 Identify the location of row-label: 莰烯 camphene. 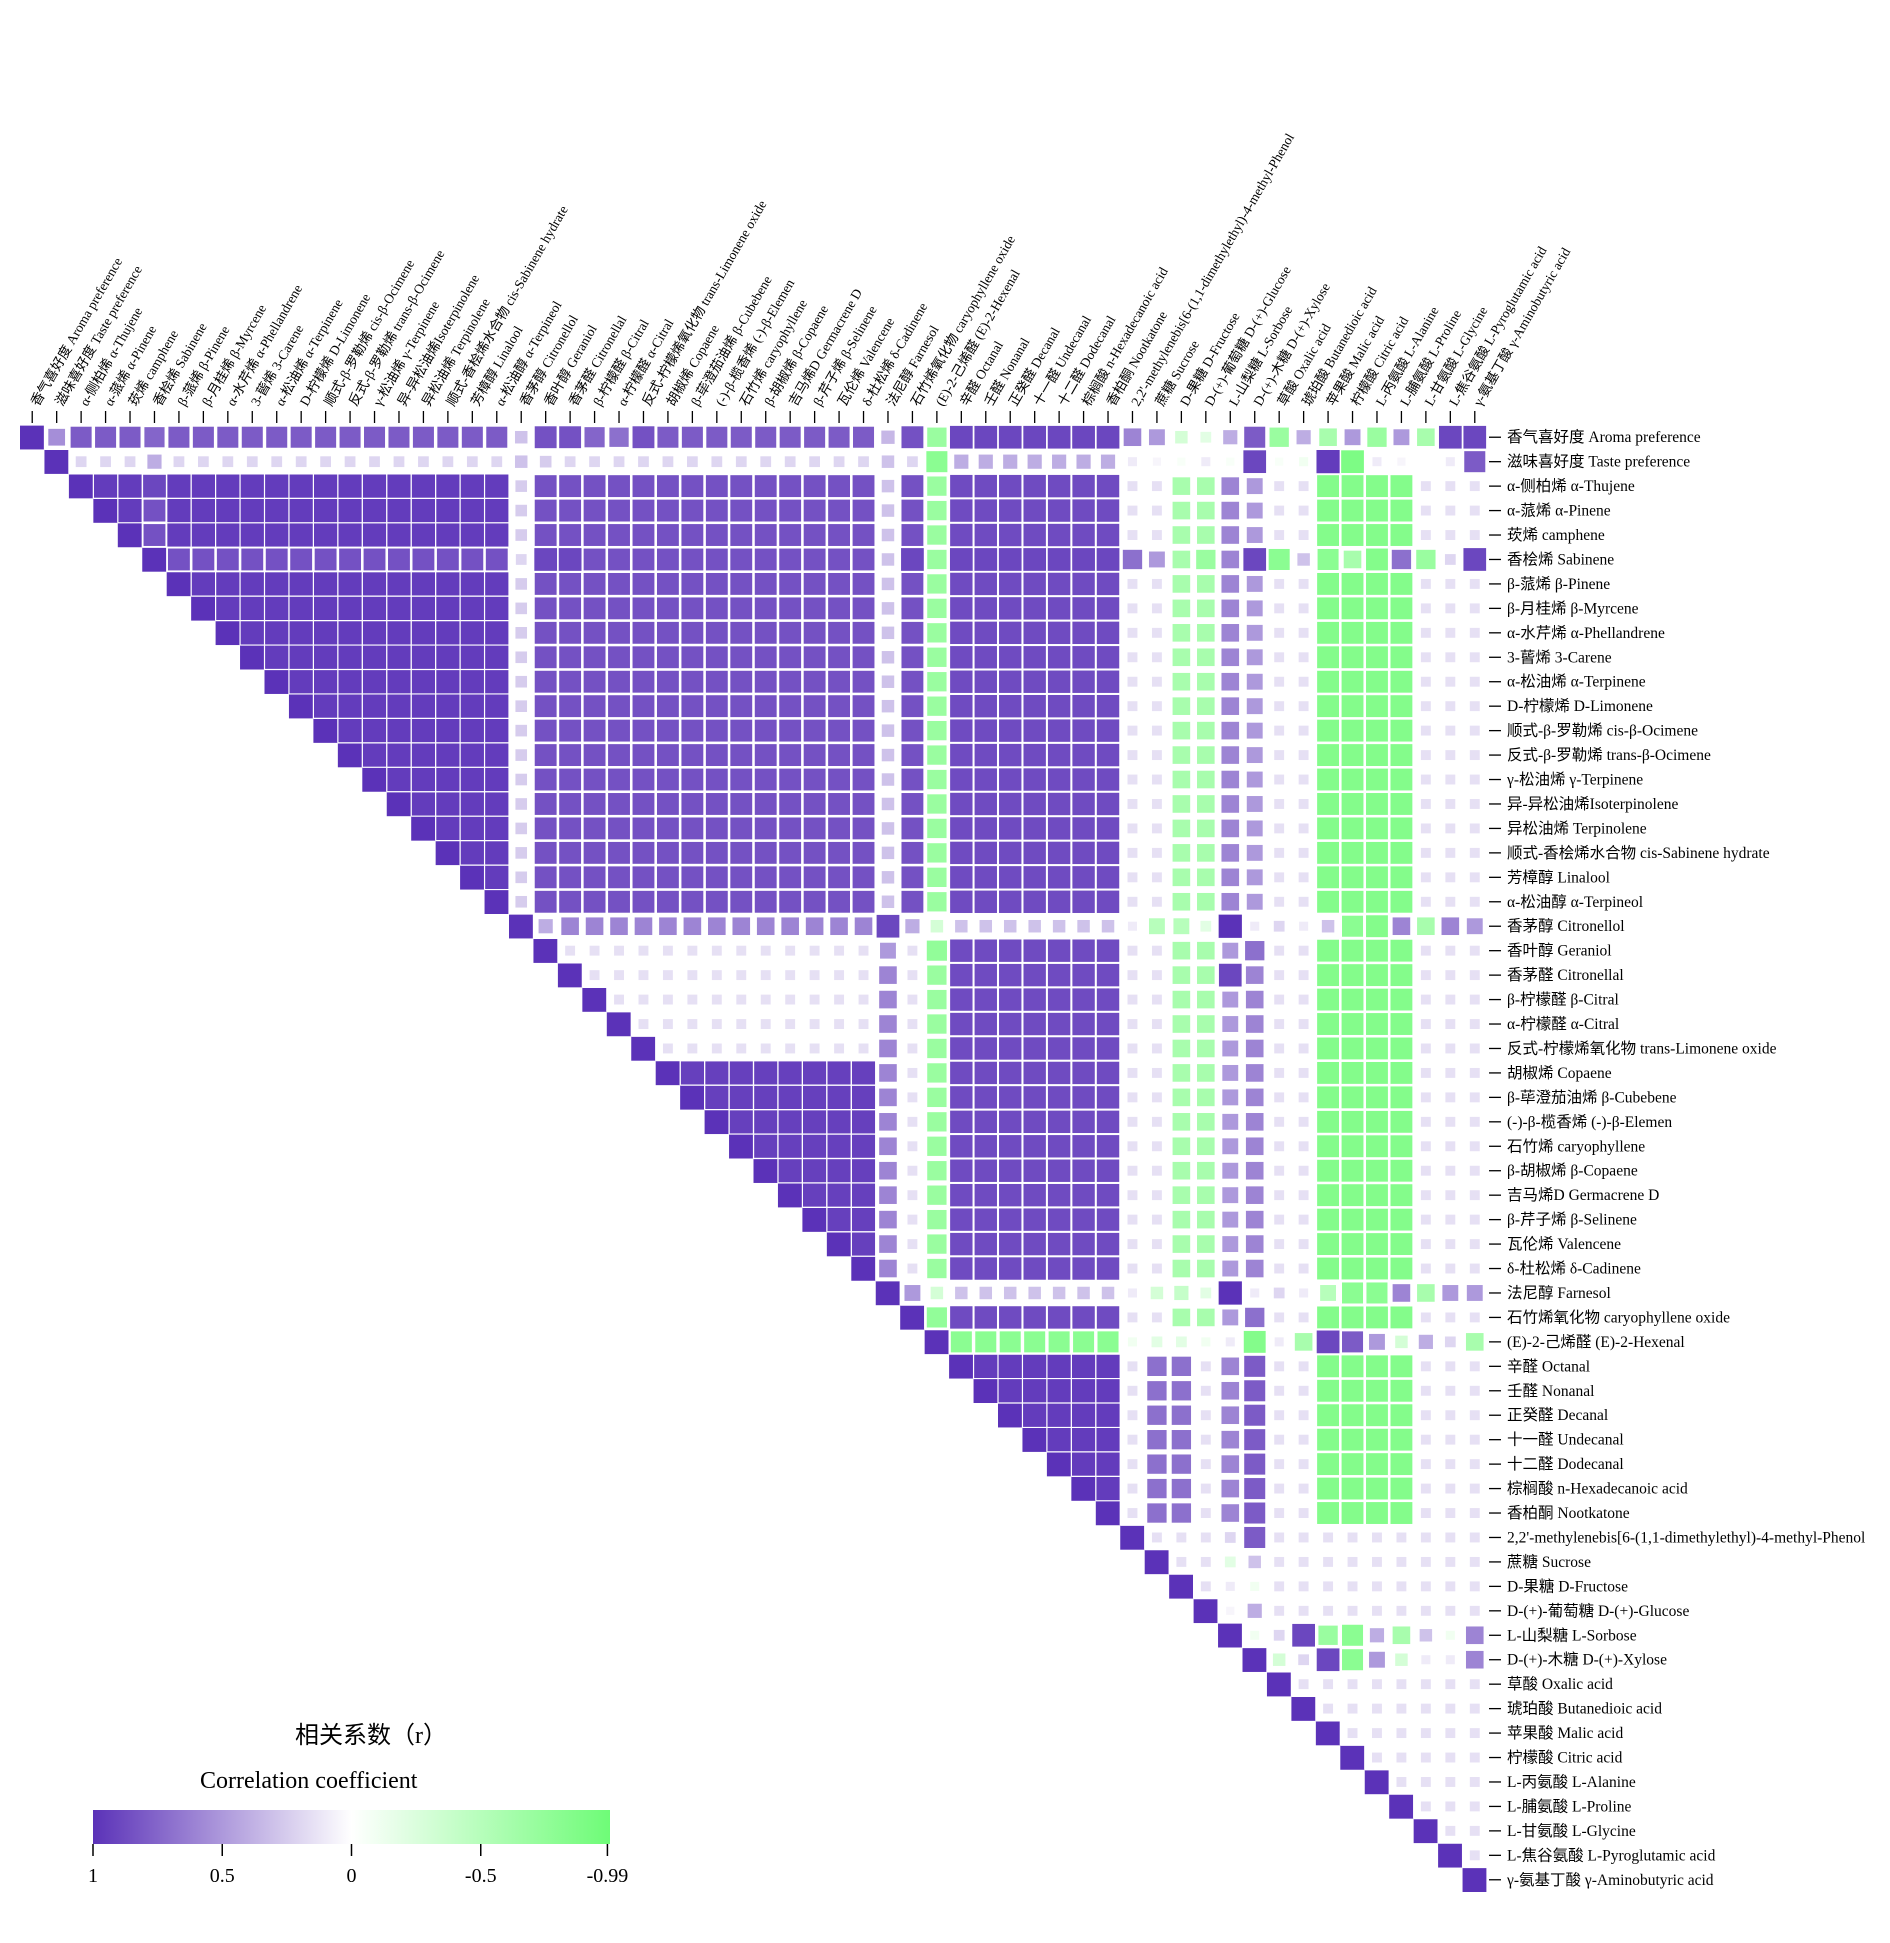
(1556, 535).